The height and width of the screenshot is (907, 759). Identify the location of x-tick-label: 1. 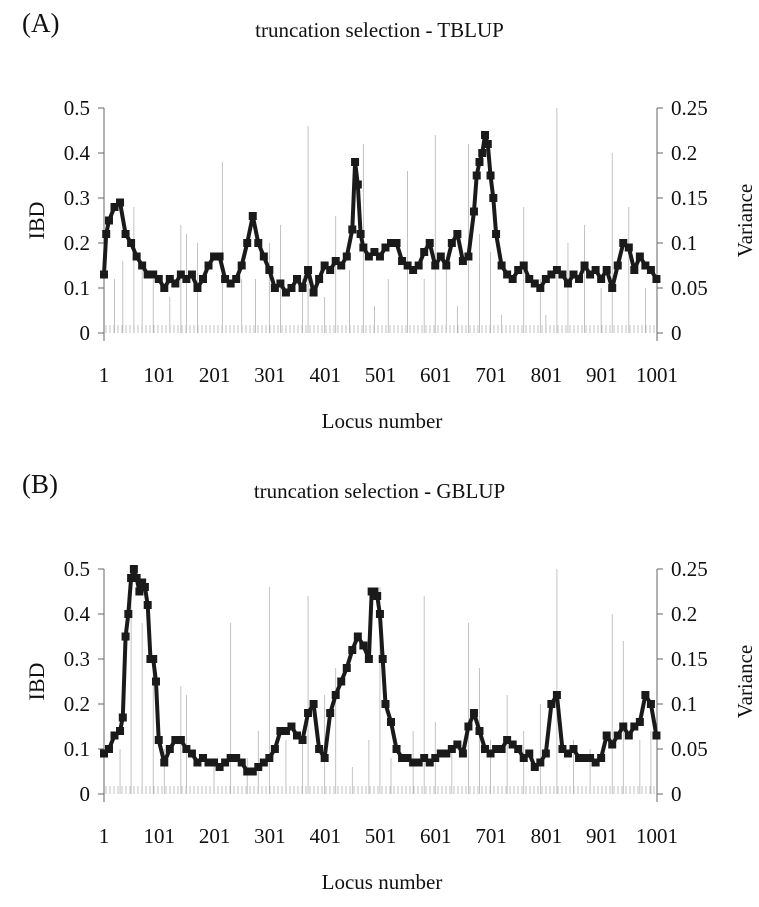
(104, 375).